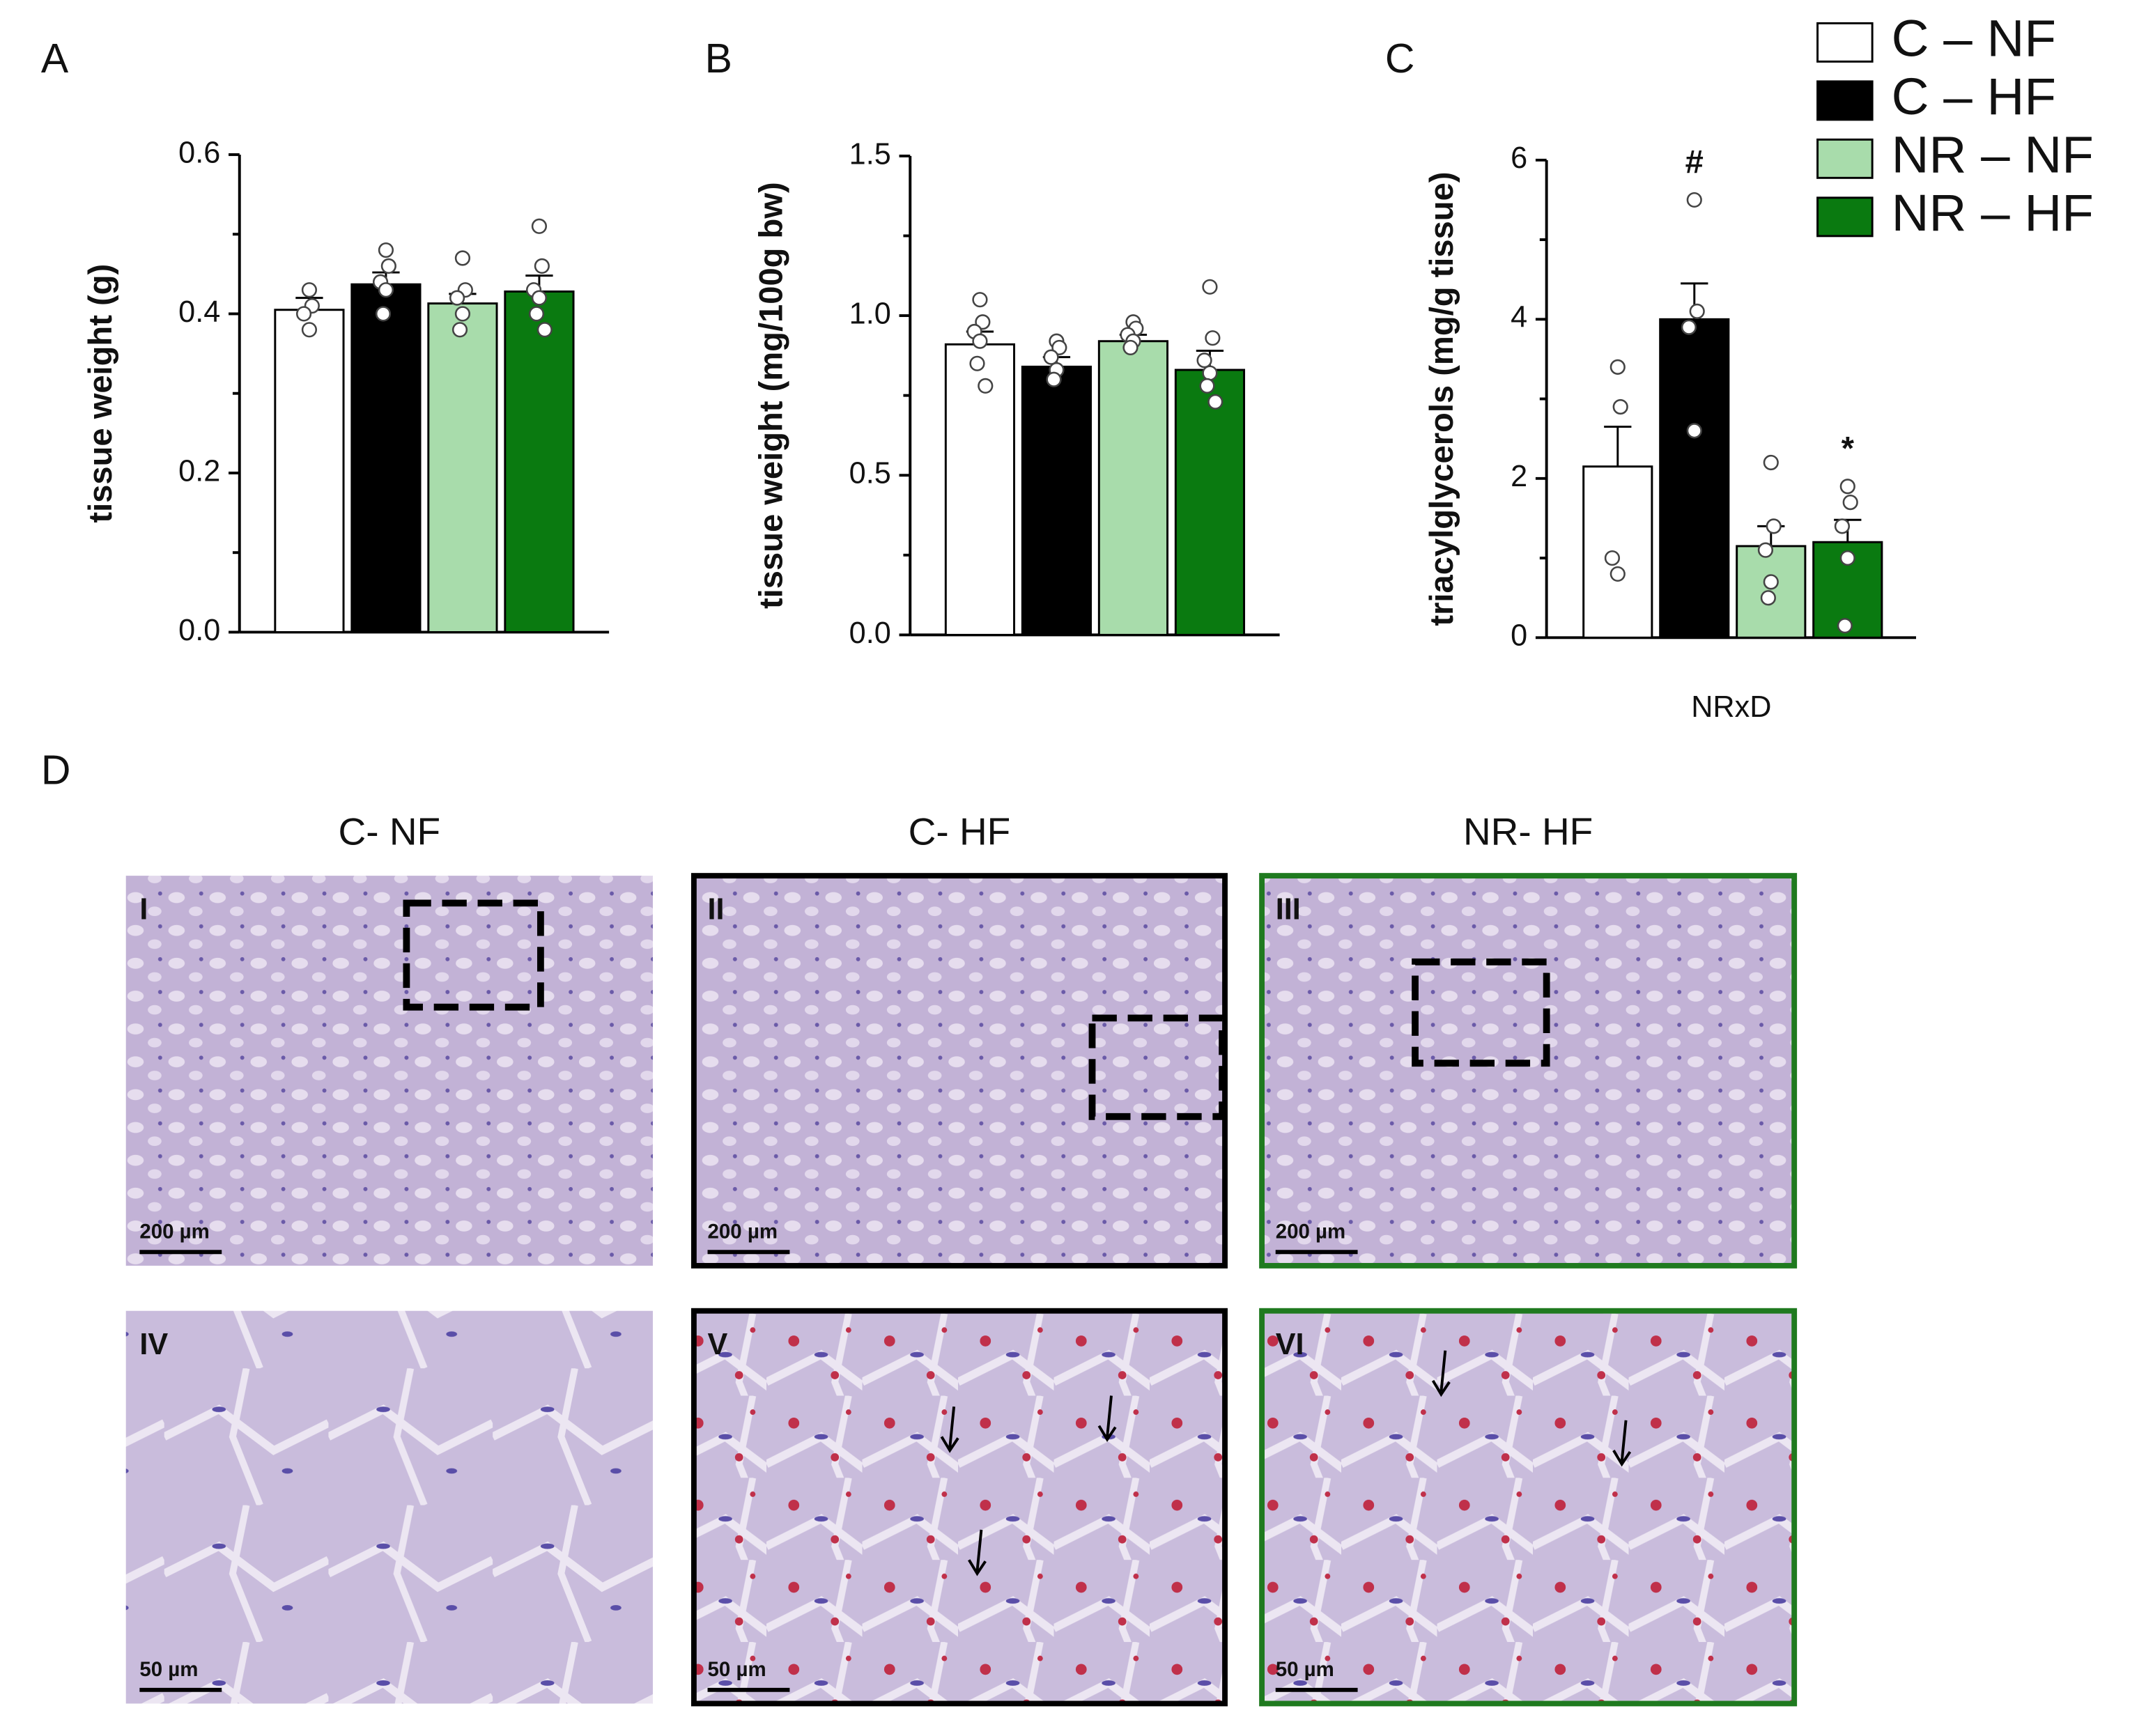 The width and height of the screenshot is (2146, 1736). I want to click on legend-label: NR – HF, so click(1993, 213).